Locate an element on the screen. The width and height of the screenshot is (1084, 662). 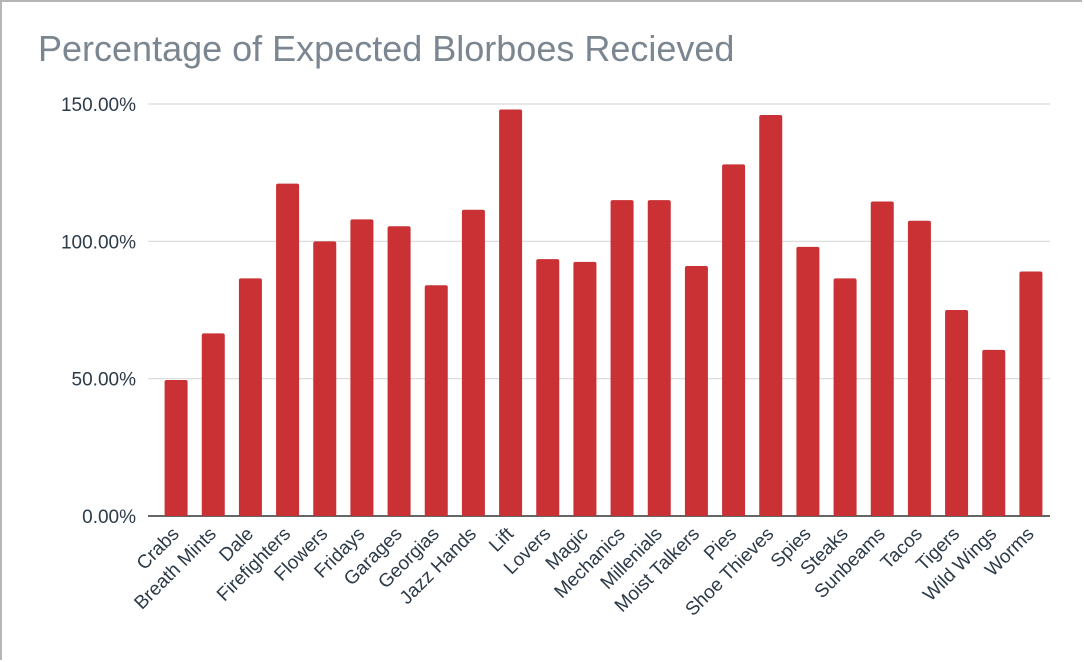
y-axis-tick-labels: 0.00% 50.00% 100.00% 150.00% is located at coordinates (98, 311).